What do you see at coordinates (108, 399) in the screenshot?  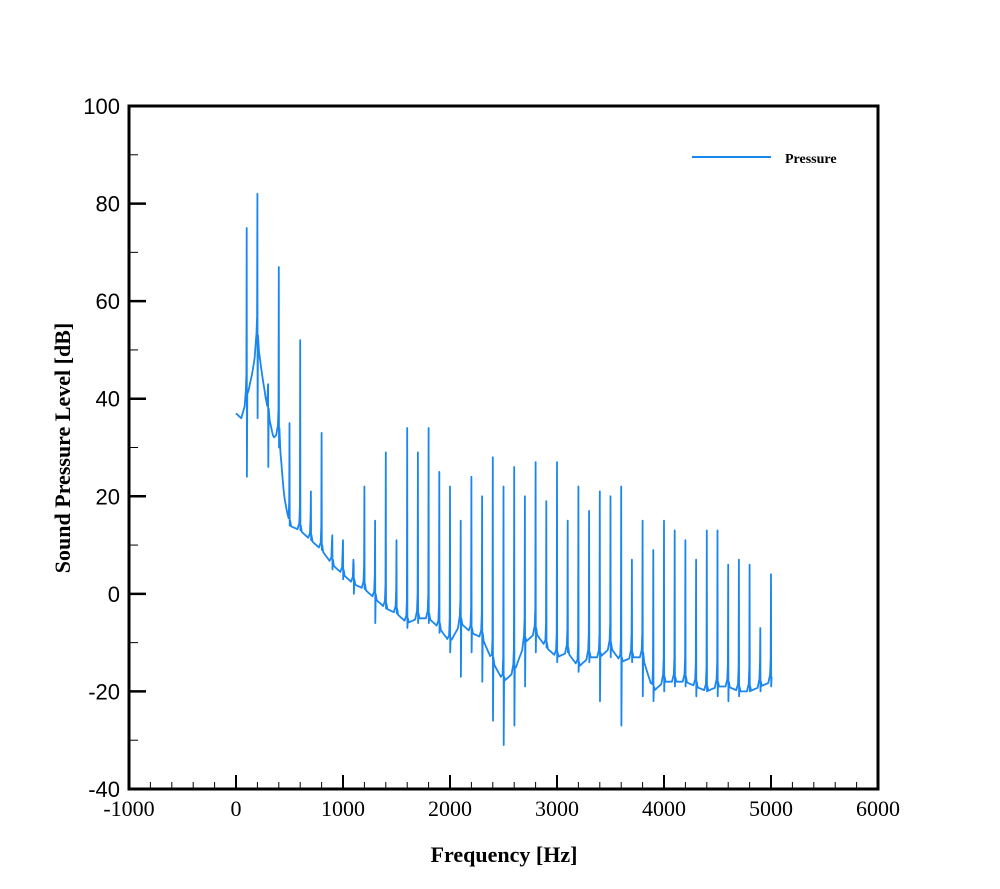 I see `y-tick-label: 40` at bounding box center [108, 399].